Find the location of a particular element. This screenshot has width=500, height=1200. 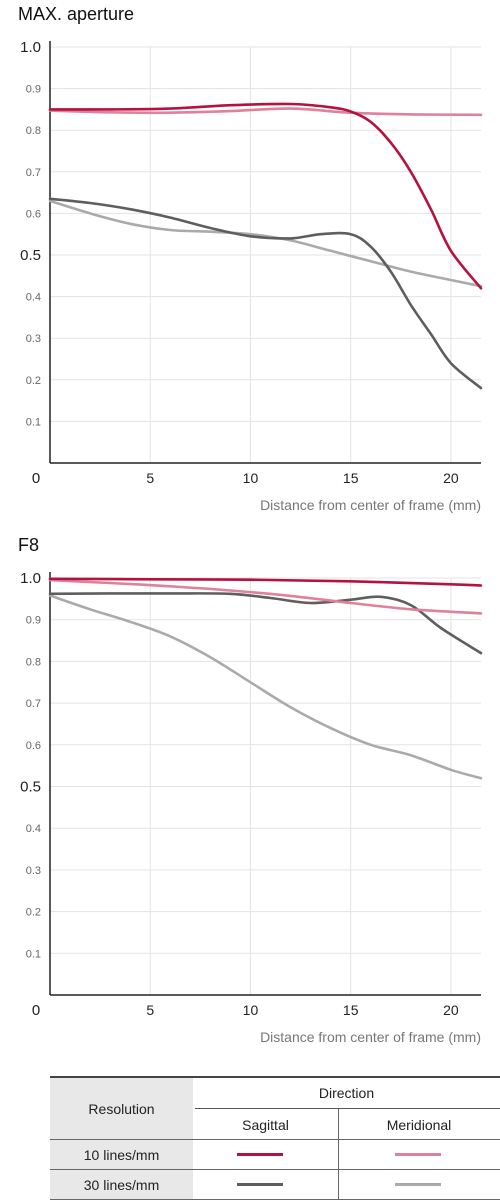

legend-row-30-lines-label: 30 lines/mm is located at coordinates (121, 1185).